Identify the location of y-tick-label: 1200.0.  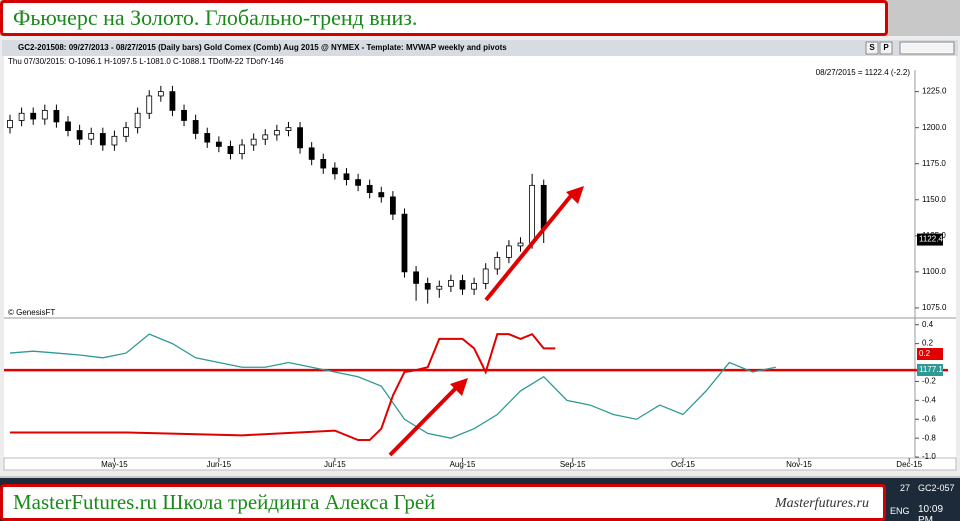
(934, 127).